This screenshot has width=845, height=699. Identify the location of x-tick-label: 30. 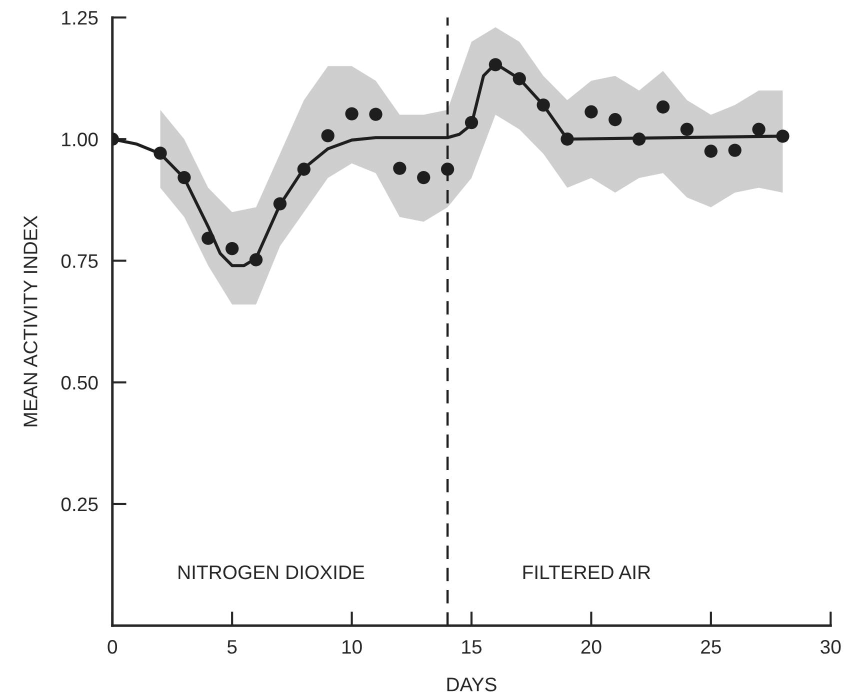
(830, 647).